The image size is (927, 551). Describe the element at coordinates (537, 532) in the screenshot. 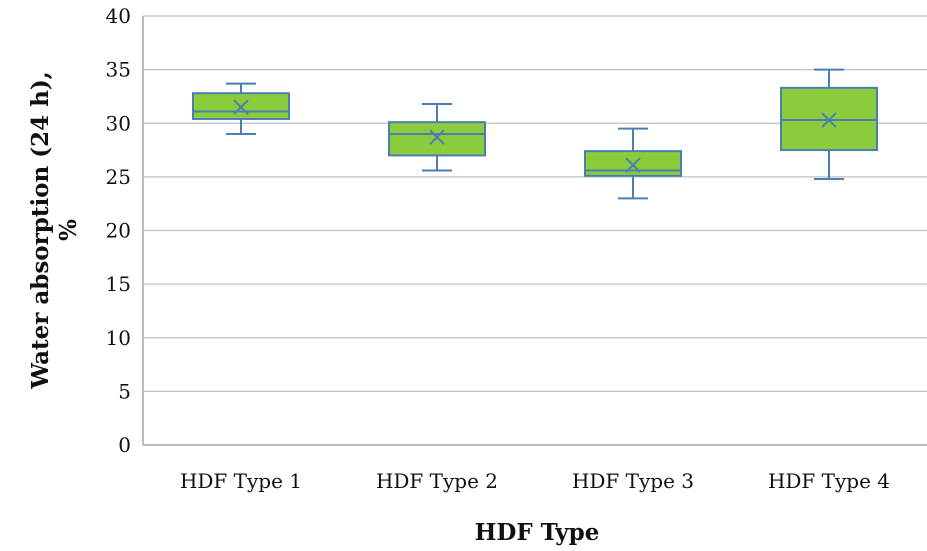

I see `x-axis-title: HDF Type` at that location.